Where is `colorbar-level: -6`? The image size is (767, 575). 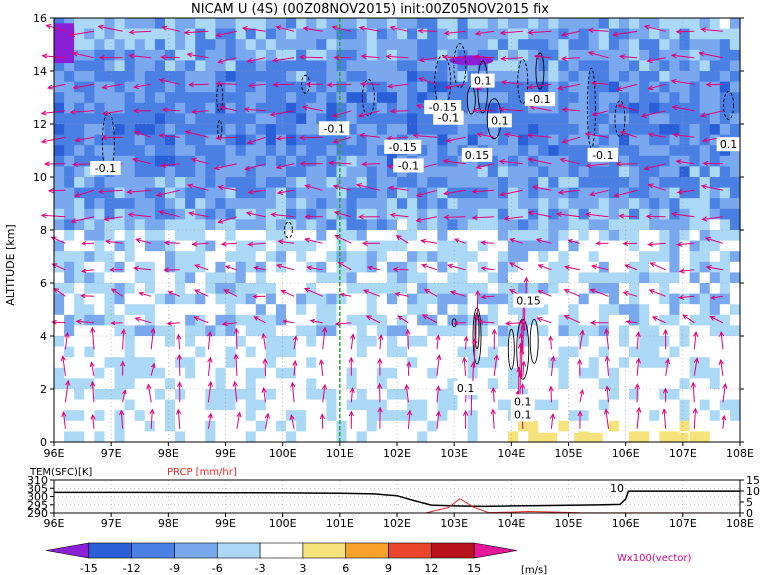 colorbar-level: -6 is located at coordinates (217, 568).